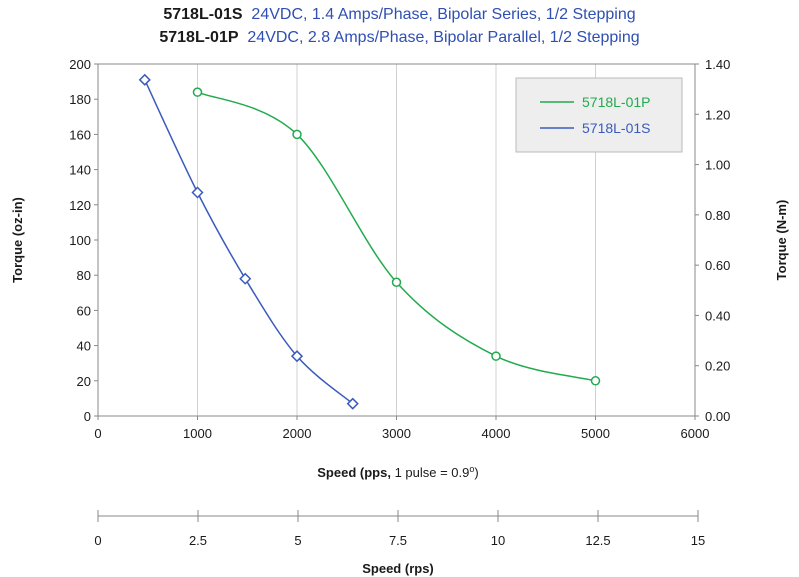  What do you see at coordinates (717, 165) in the screenshot?
I see `y2-tick-label: 1.00` at bounding box center [717, 165].